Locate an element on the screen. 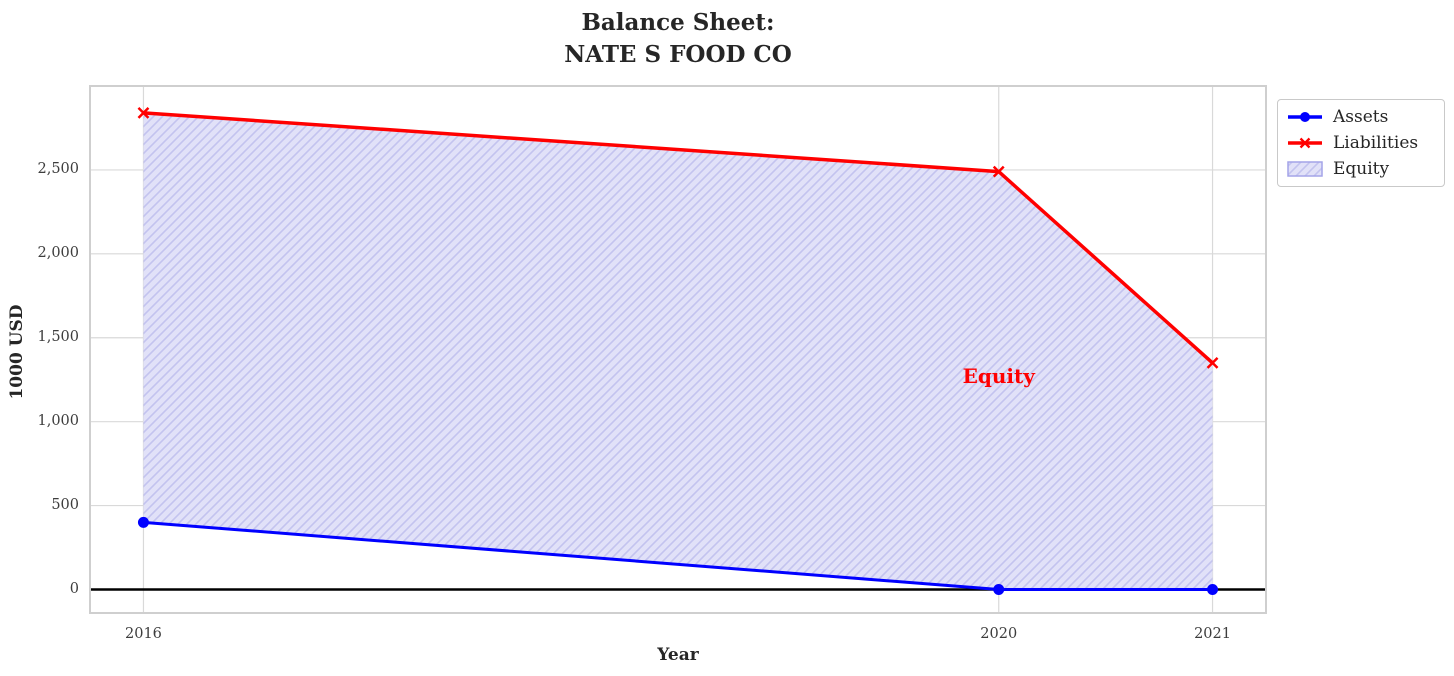  y-tick-label: 1,000 is located at coordinates (58, 420).